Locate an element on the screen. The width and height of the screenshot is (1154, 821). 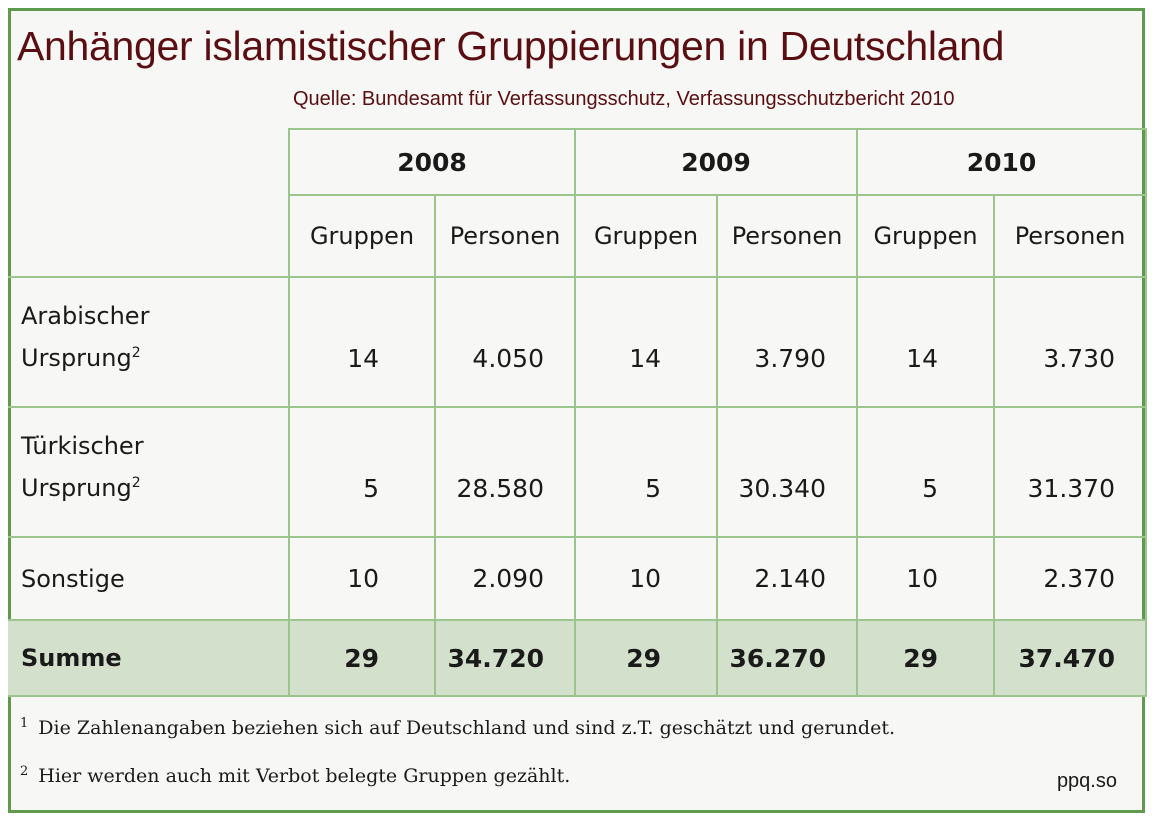
persons-cell: 30.340 is located at coordinates (787, 472).